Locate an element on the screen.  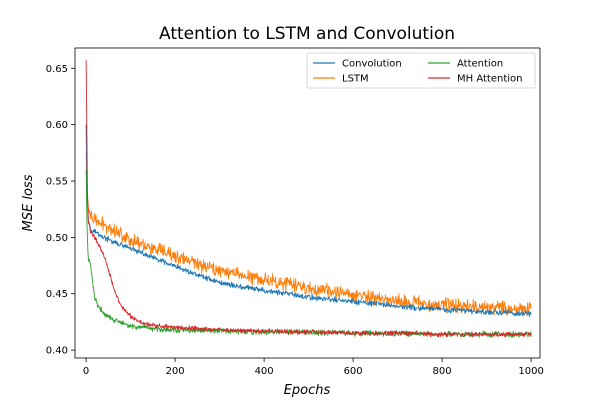
x-tick-label: 1000 is located at coordinates (530, 371).